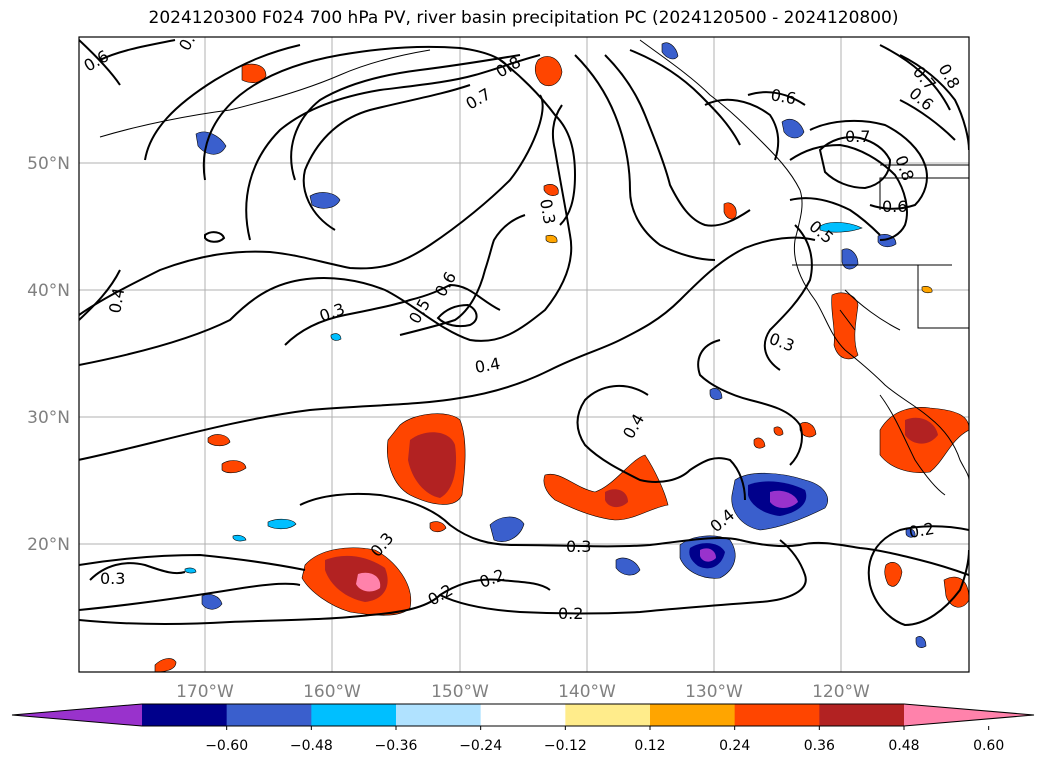 This screenshot has width=1047, height=765. Describe the element at coordinates (48, 164) in the screenshot. I see `lat-tick-label: 50°N` at that location.